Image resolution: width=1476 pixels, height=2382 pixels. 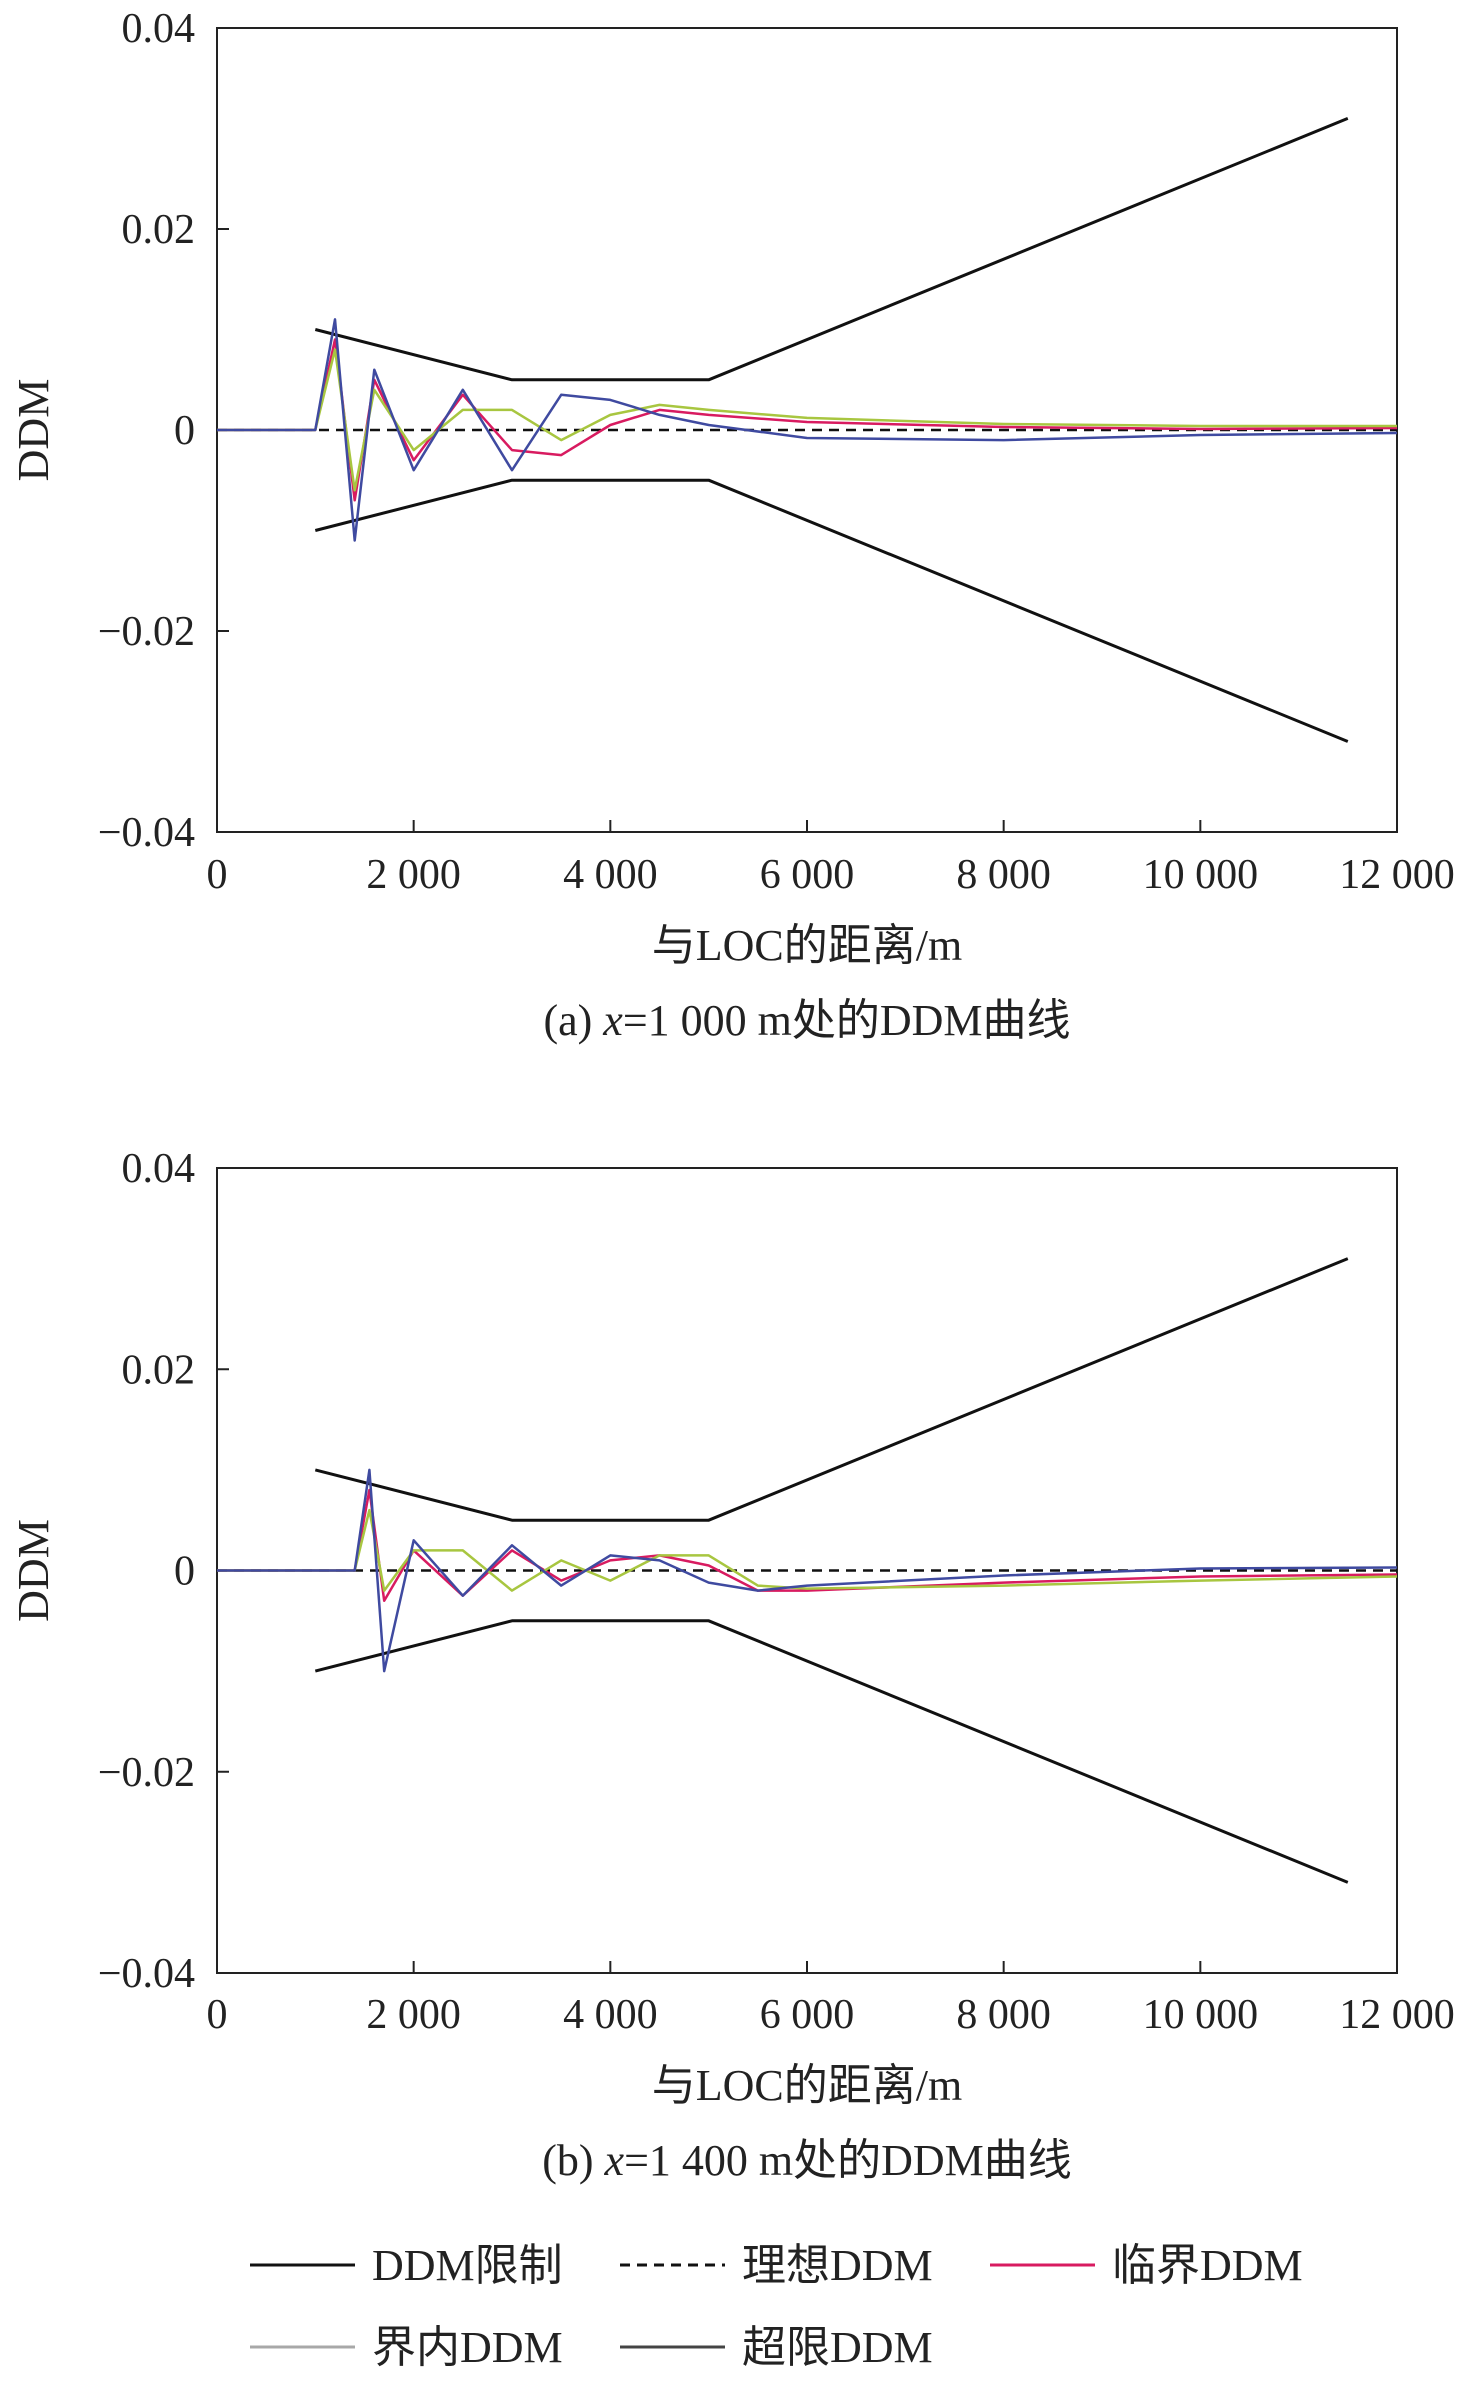 What do you see at coordinates (1207, 2265) in the screenshot?
I see `legend-label-2: 临界DDM` at bounding box center [1207, 2265].